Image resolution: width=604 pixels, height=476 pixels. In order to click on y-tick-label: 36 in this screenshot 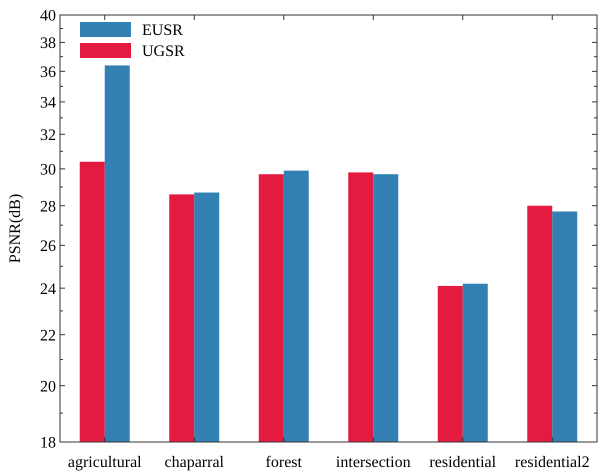, I will do `click(48, 72)`.